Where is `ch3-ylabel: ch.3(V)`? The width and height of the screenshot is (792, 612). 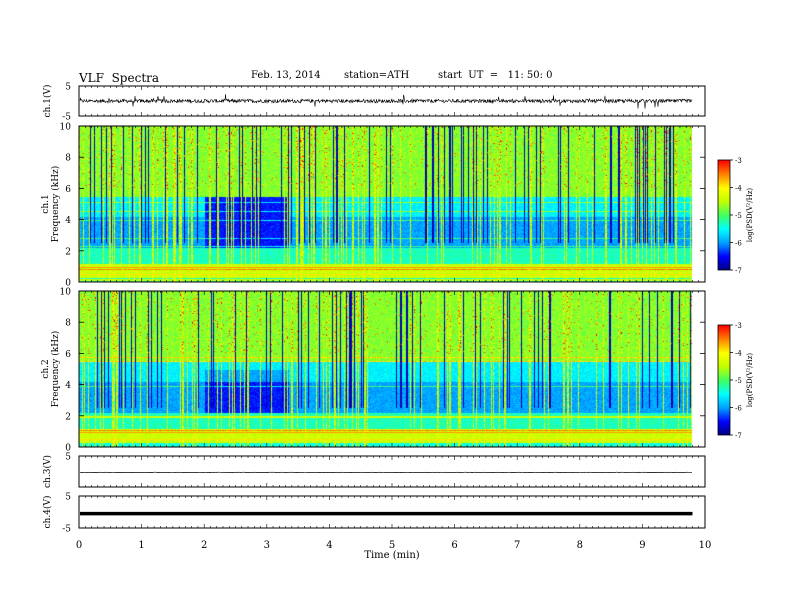 ch3-ylabel: ch.3(V) is located at coordinates (47, 471).